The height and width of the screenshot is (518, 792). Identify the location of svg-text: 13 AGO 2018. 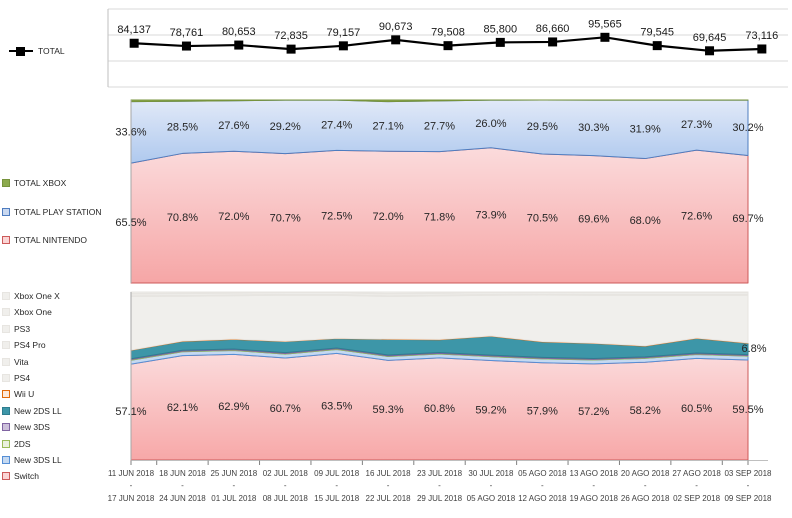
(594, 473).